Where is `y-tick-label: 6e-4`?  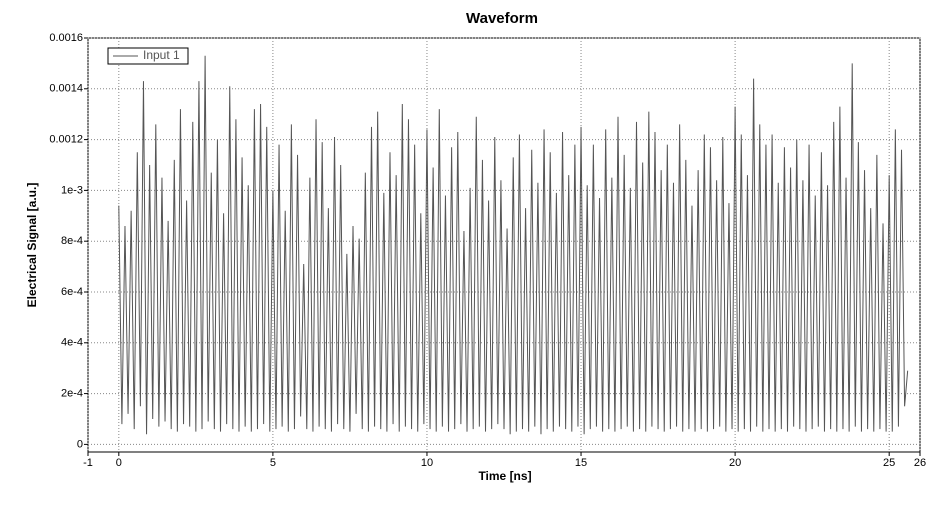 y-tick-label: 6e-4 is located at coordinates (72, 292).